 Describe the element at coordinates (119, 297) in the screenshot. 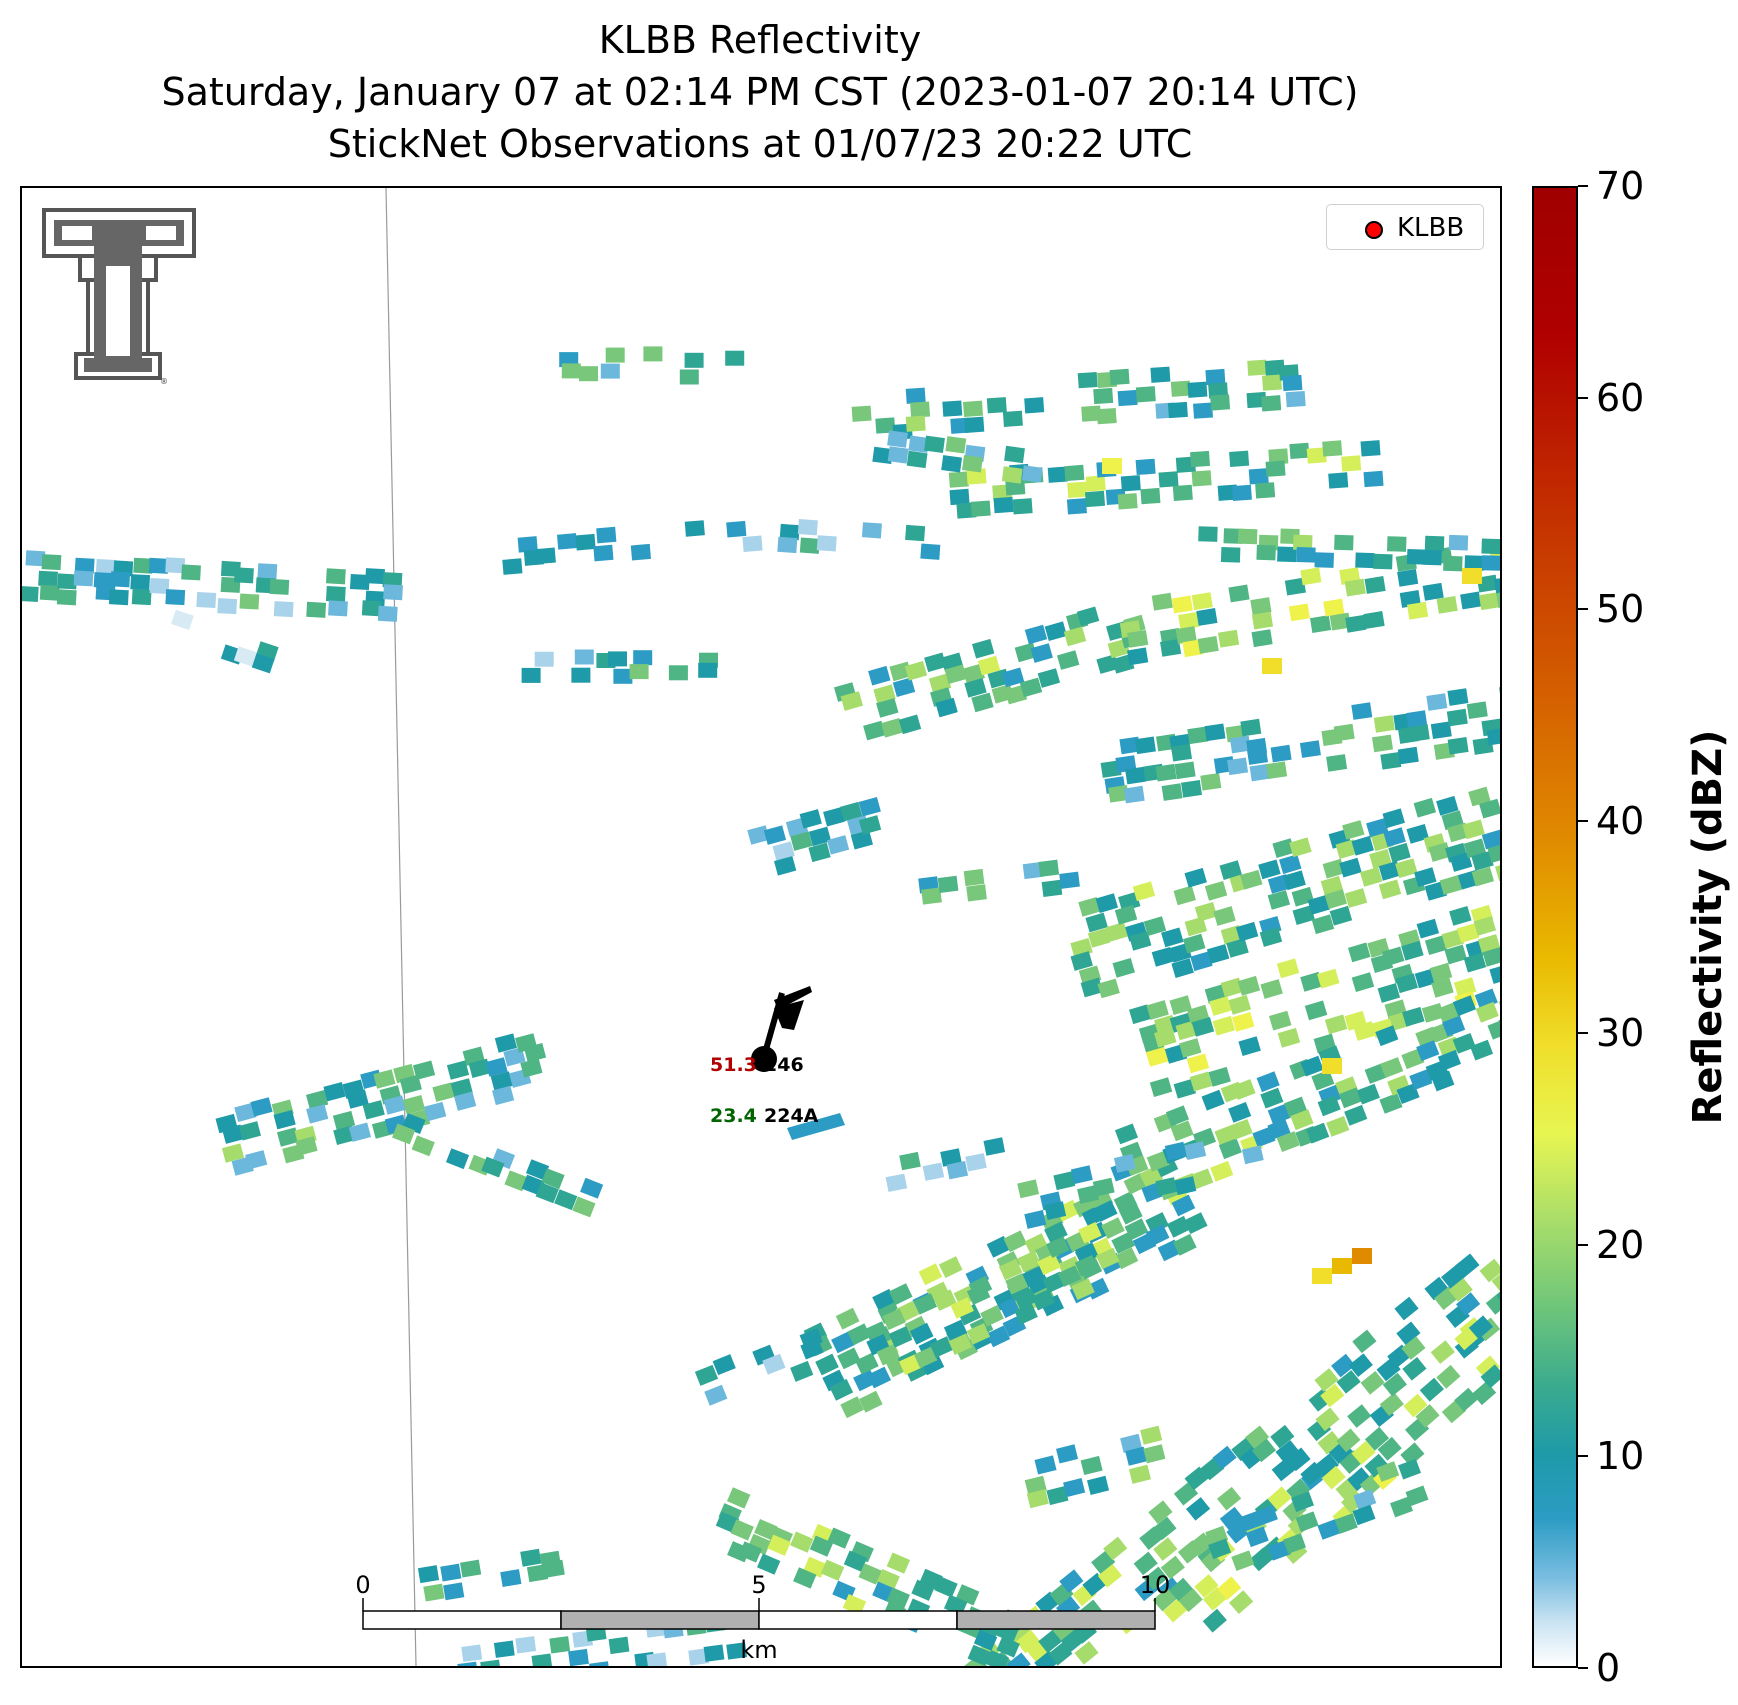

I see `double-t-logo-icon: ®` at that location.